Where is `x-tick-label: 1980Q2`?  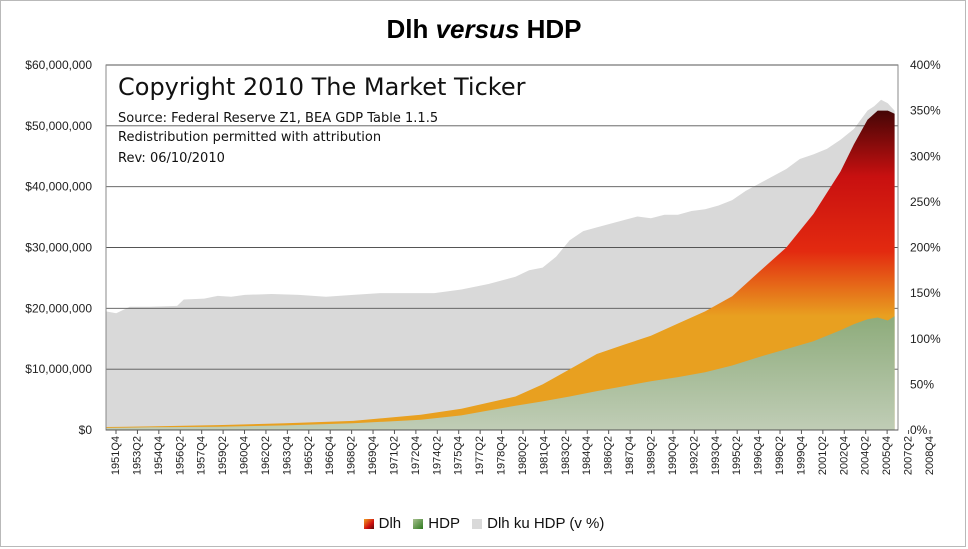 x-tick-label: 1980Q2 is located at coordinates (523, 455).